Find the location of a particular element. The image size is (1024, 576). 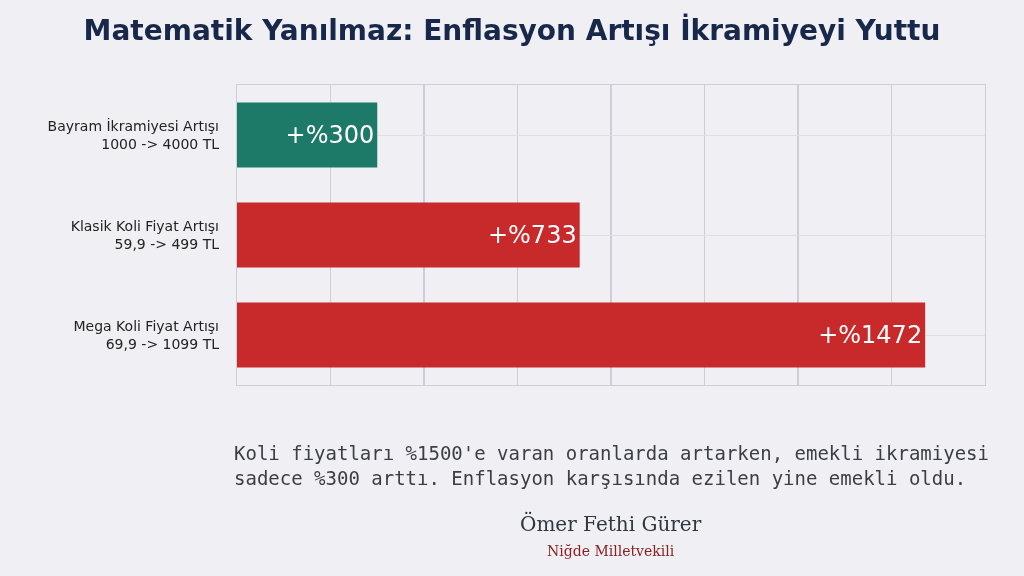

y-tick-label: Mega Koli Fiyat Artışı 69,9 -> 1099 TL is located at coordinates (146, 334).